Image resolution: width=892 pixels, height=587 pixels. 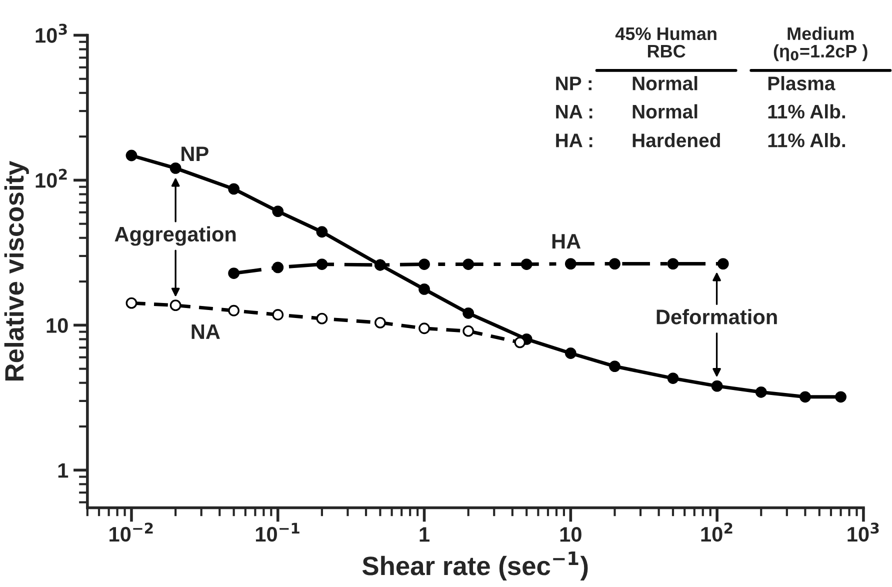 What do you see at coordinates (206, 331) in the screenshot?
I see `series-label: NA` at bounding box center [206, 331].